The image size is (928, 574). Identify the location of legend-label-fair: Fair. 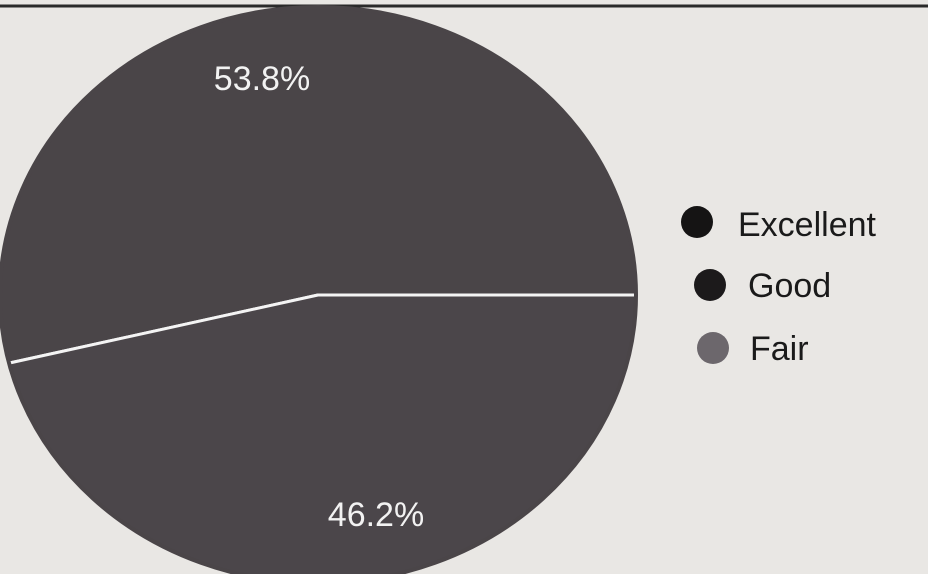
(779, 349).